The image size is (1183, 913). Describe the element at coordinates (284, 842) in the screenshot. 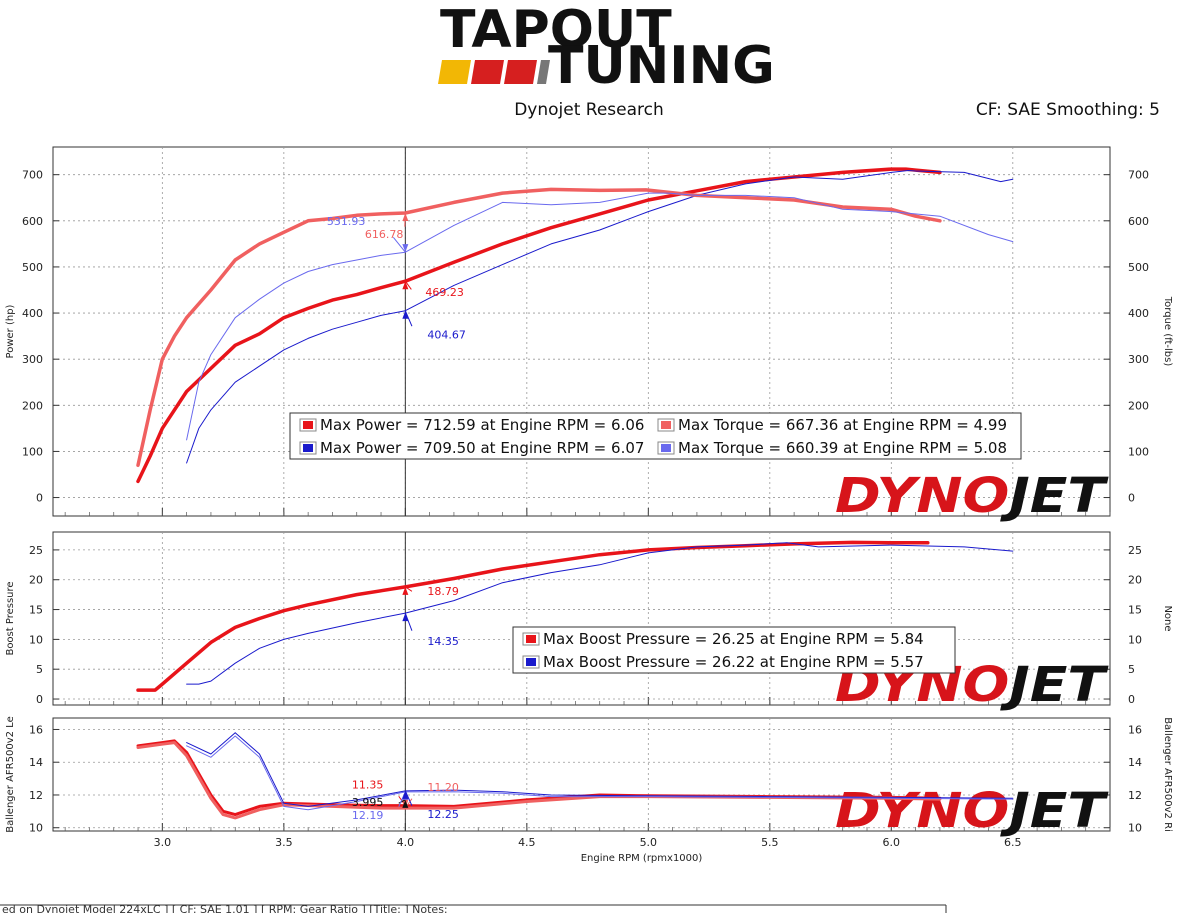

I see `x-tick-label: 3.5` at that location.